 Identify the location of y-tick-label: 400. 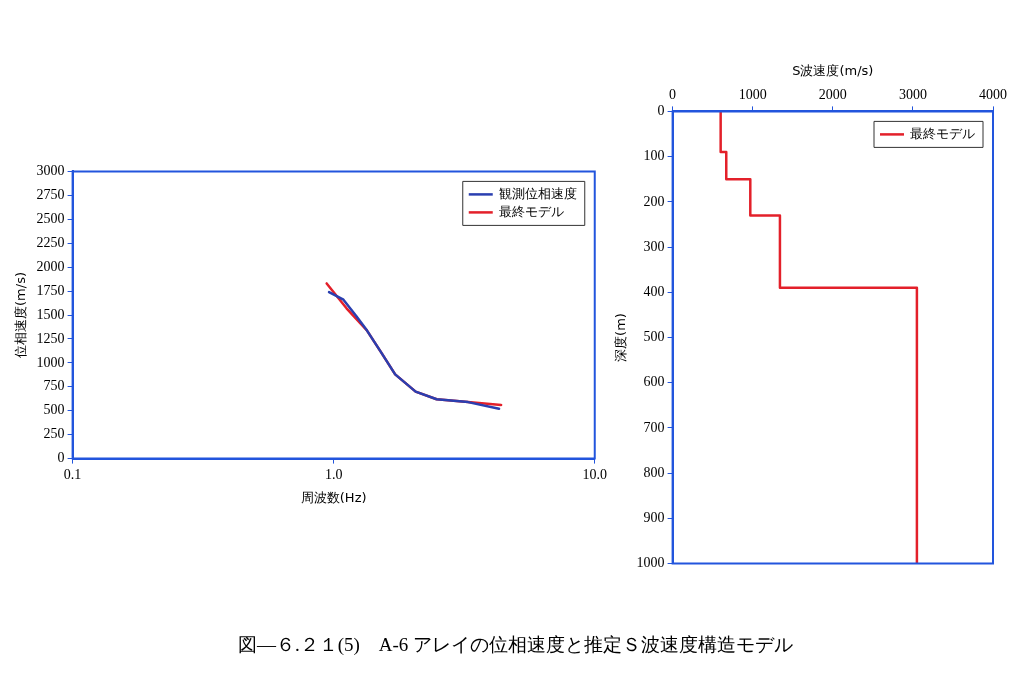
(654, 291).